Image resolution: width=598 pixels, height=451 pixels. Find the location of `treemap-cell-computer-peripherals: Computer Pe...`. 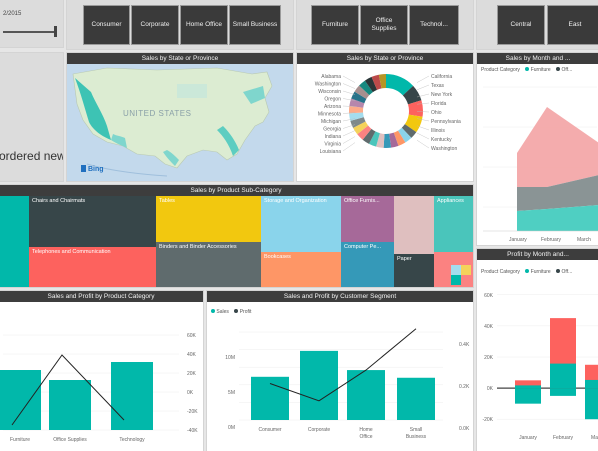

treemap-cell-computer-peripherals: Computer Pe... is located at coordinates (367, 264).